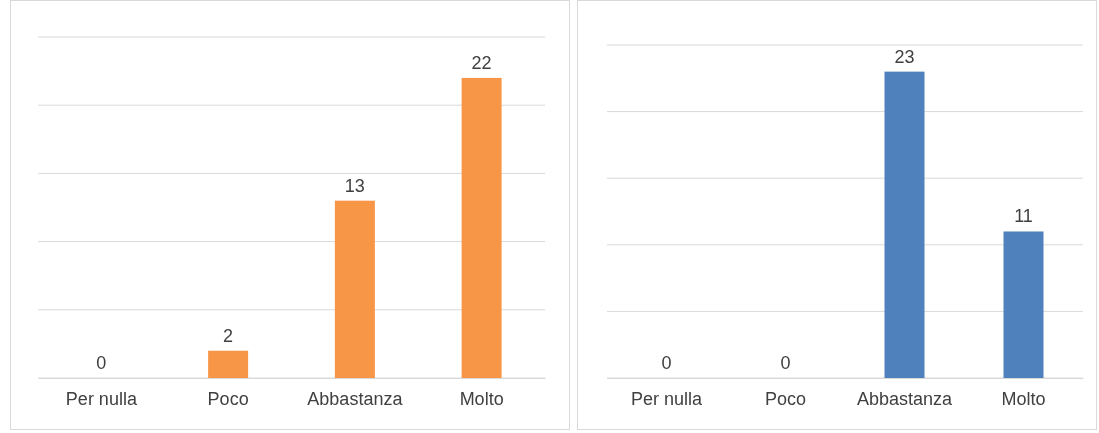  Describe the element at coordinates (904, 56) in the screenshot. I see `data-label: 23` at that location.